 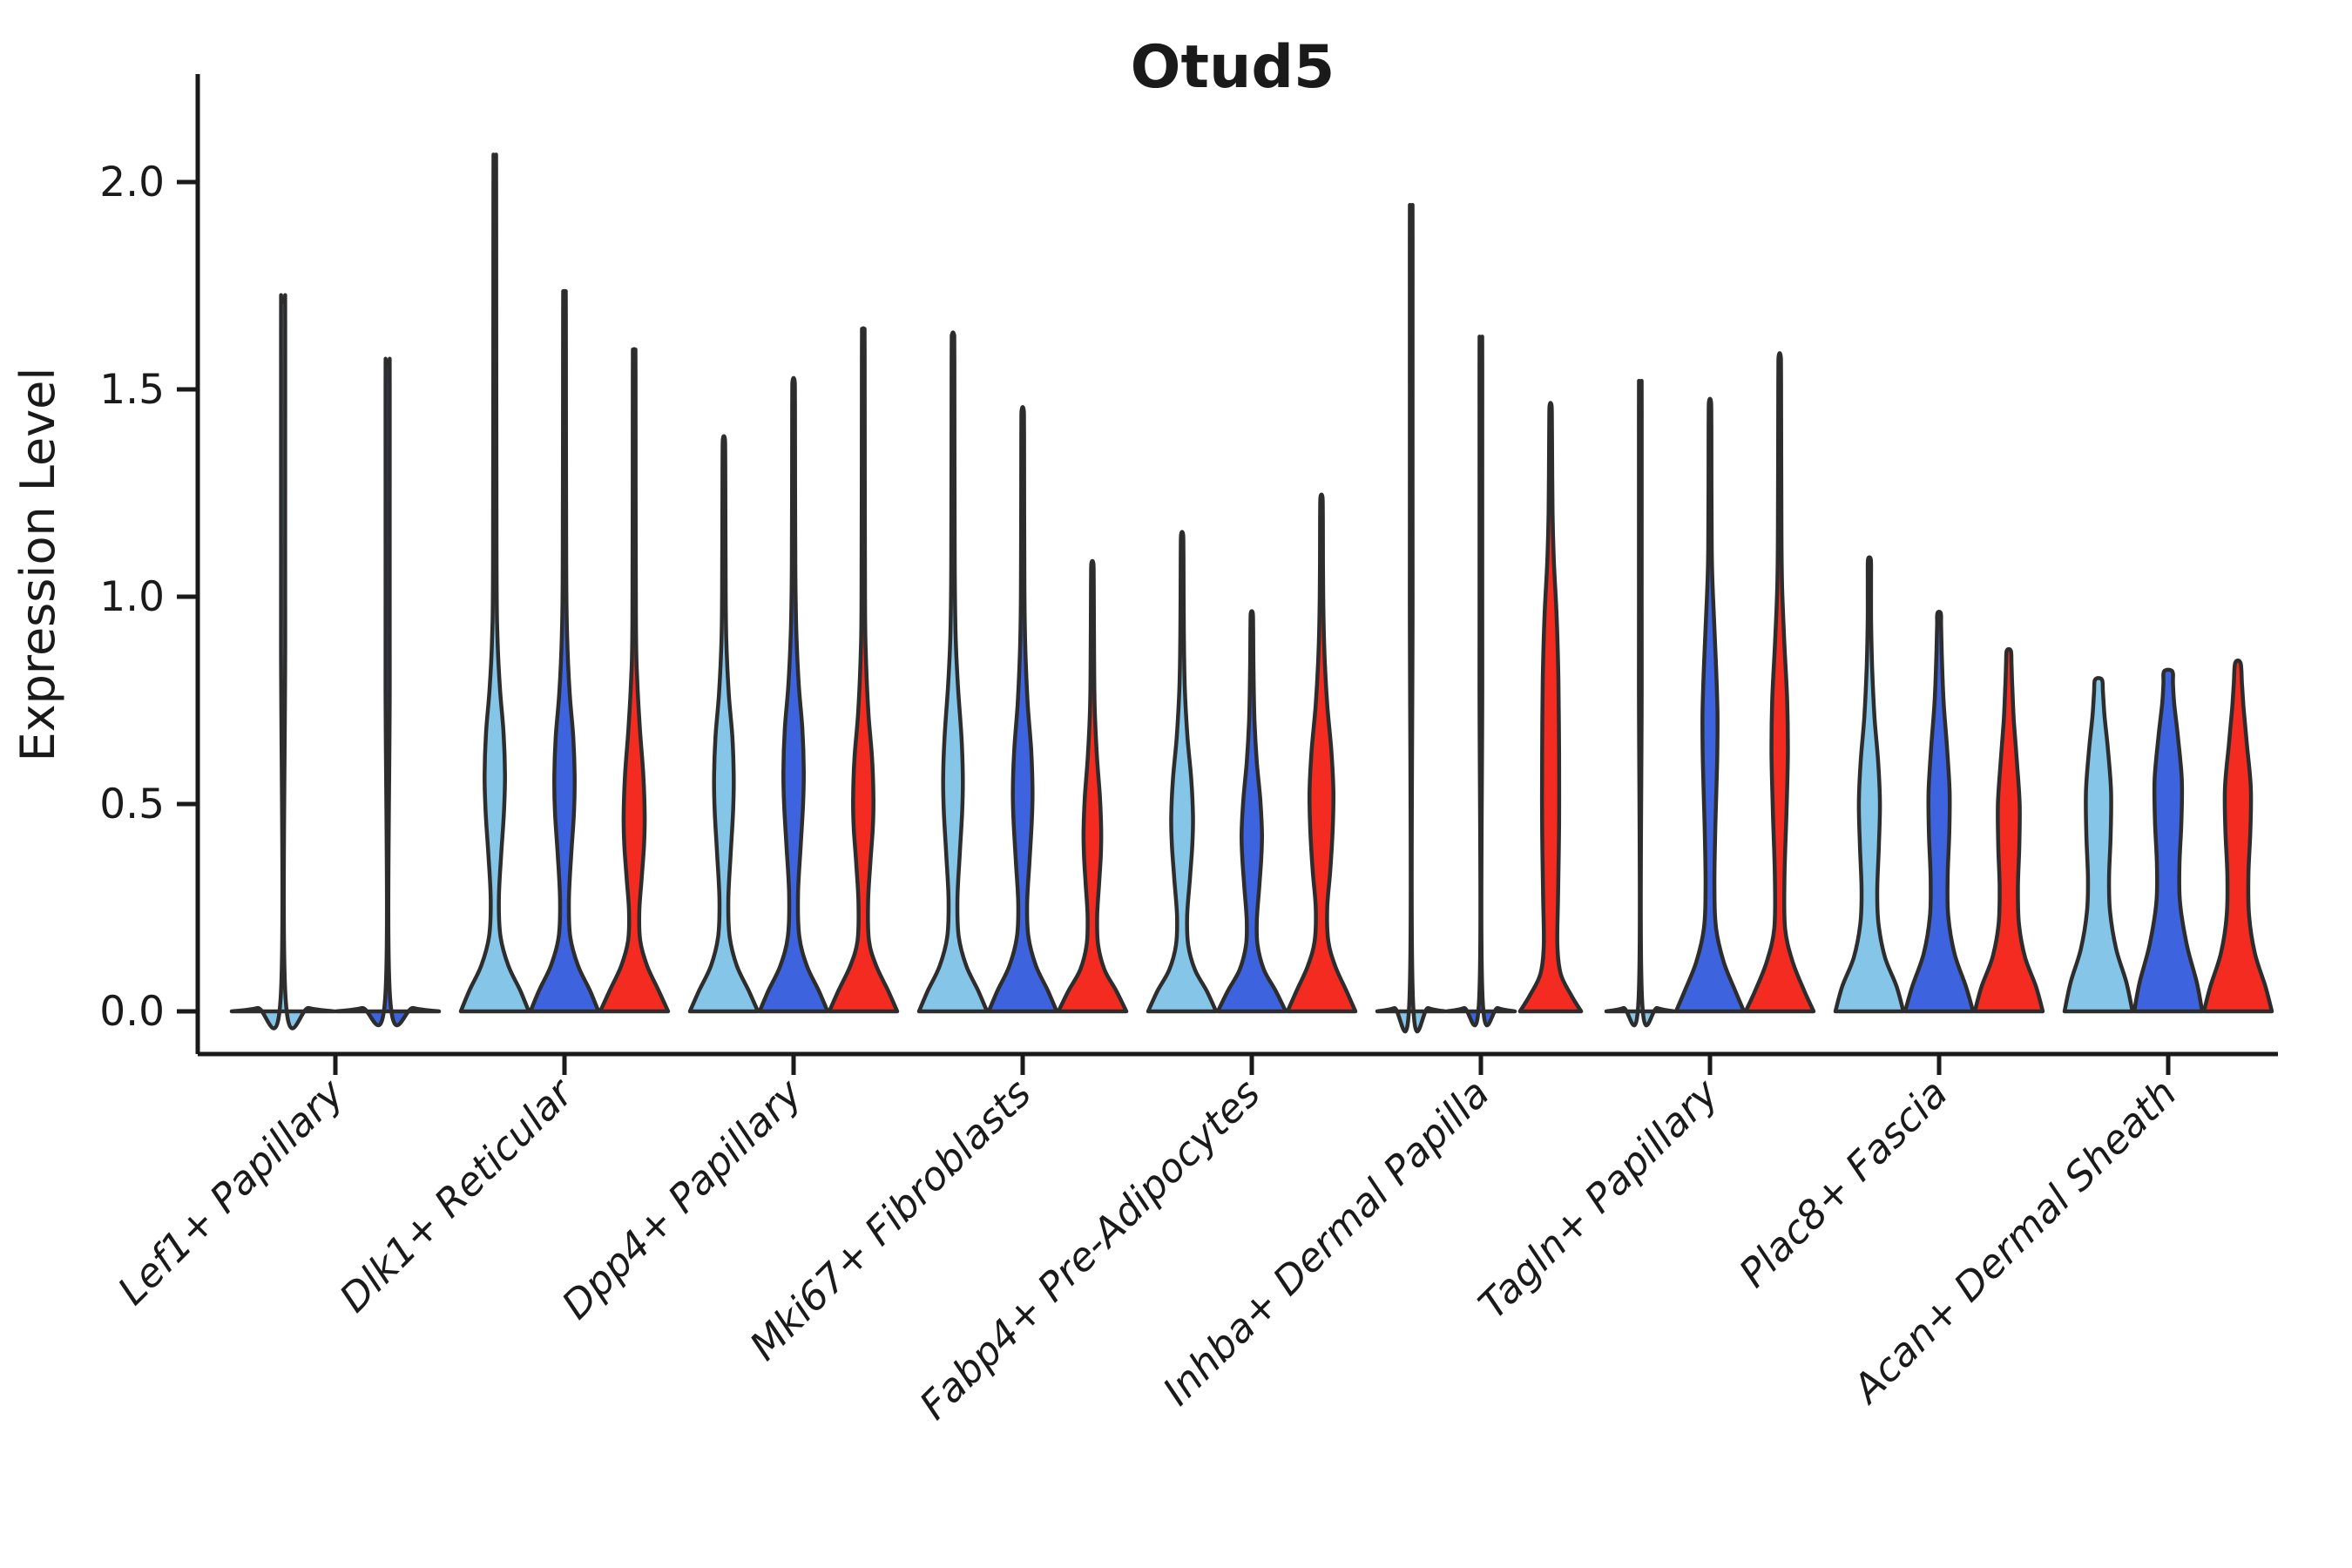 What do you see at coordinates (1182, 772) in the screenshot?
I see `violin-fabp4-pre-adipocytes-light-blue` at bounding box center [1182, 772].